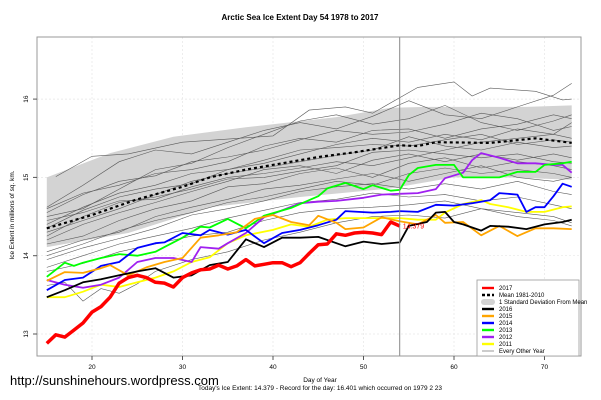 This screenshot has height=400, width=601. I want to click on watermark-url: http://sunshinehours.wordpress.com, so click(114, 380).